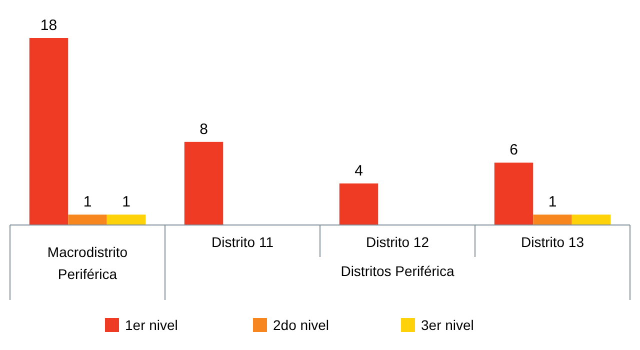  I want to click on data-label: 6, so click(514, 150).